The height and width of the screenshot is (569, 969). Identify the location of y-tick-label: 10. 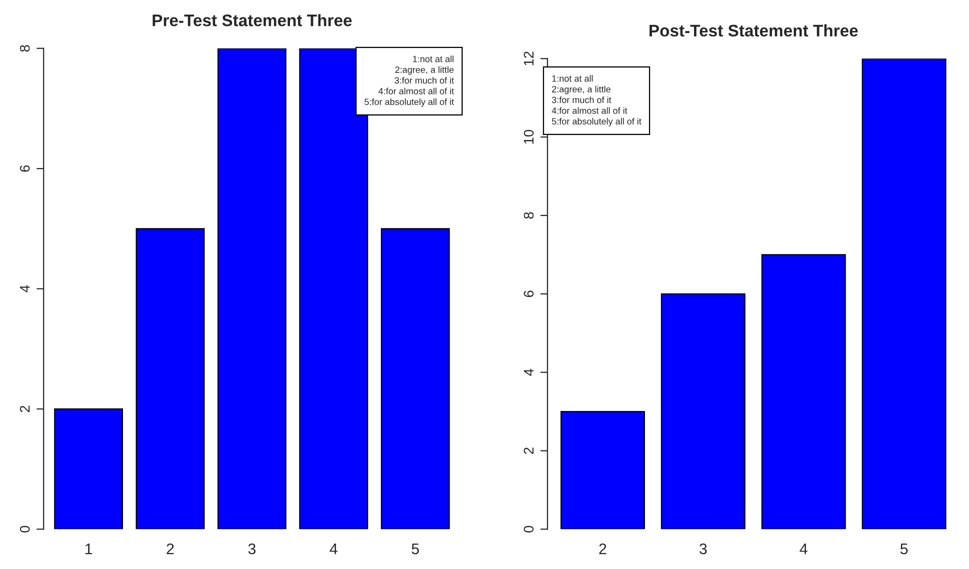
(529, 137).